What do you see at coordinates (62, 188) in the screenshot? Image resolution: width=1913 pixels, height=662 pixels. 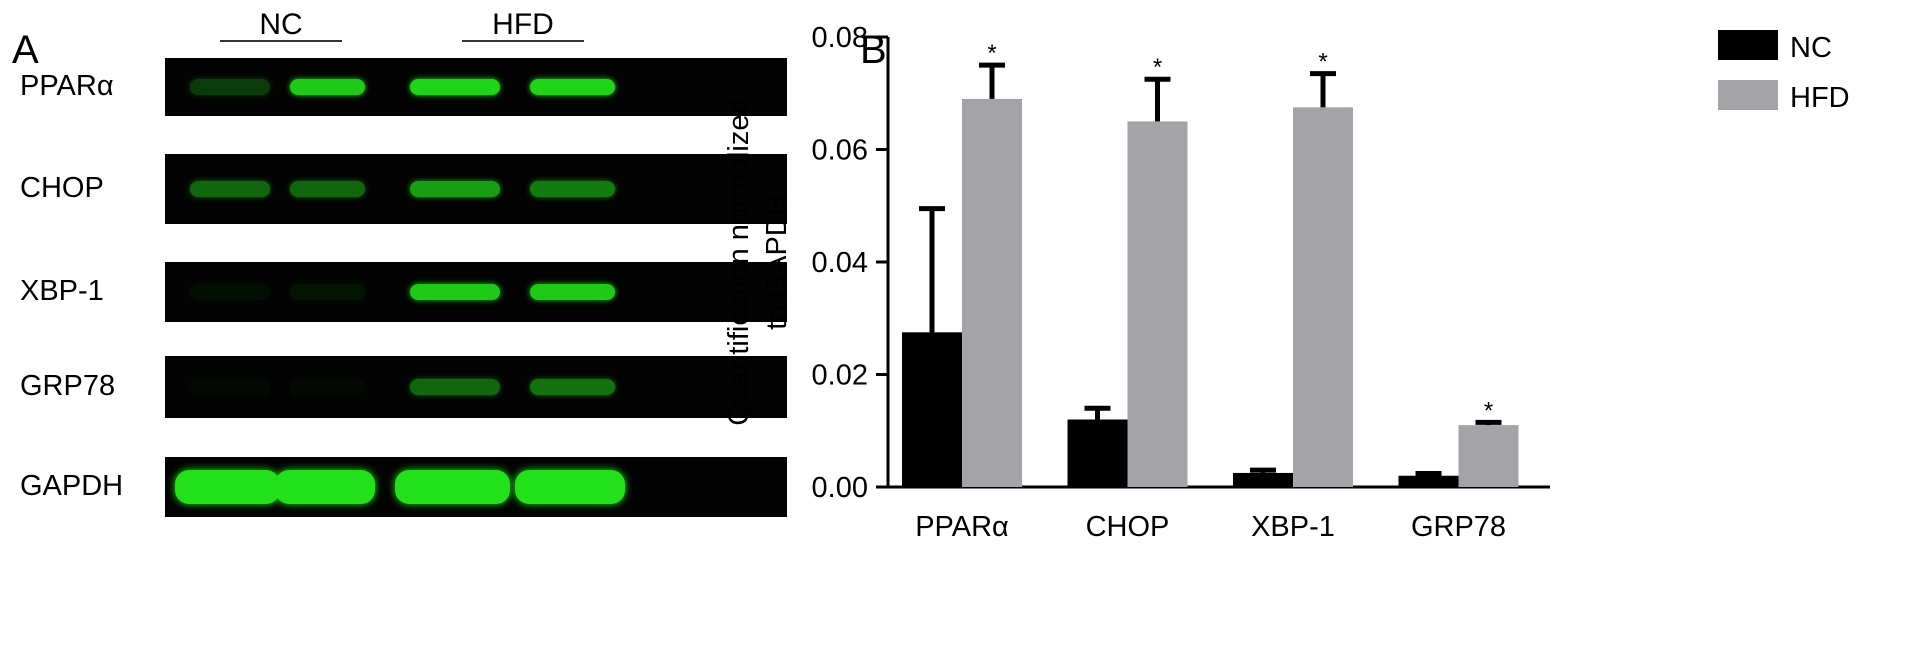 I see `blot-row-label: CHOP` at bounding box center [62, 188].